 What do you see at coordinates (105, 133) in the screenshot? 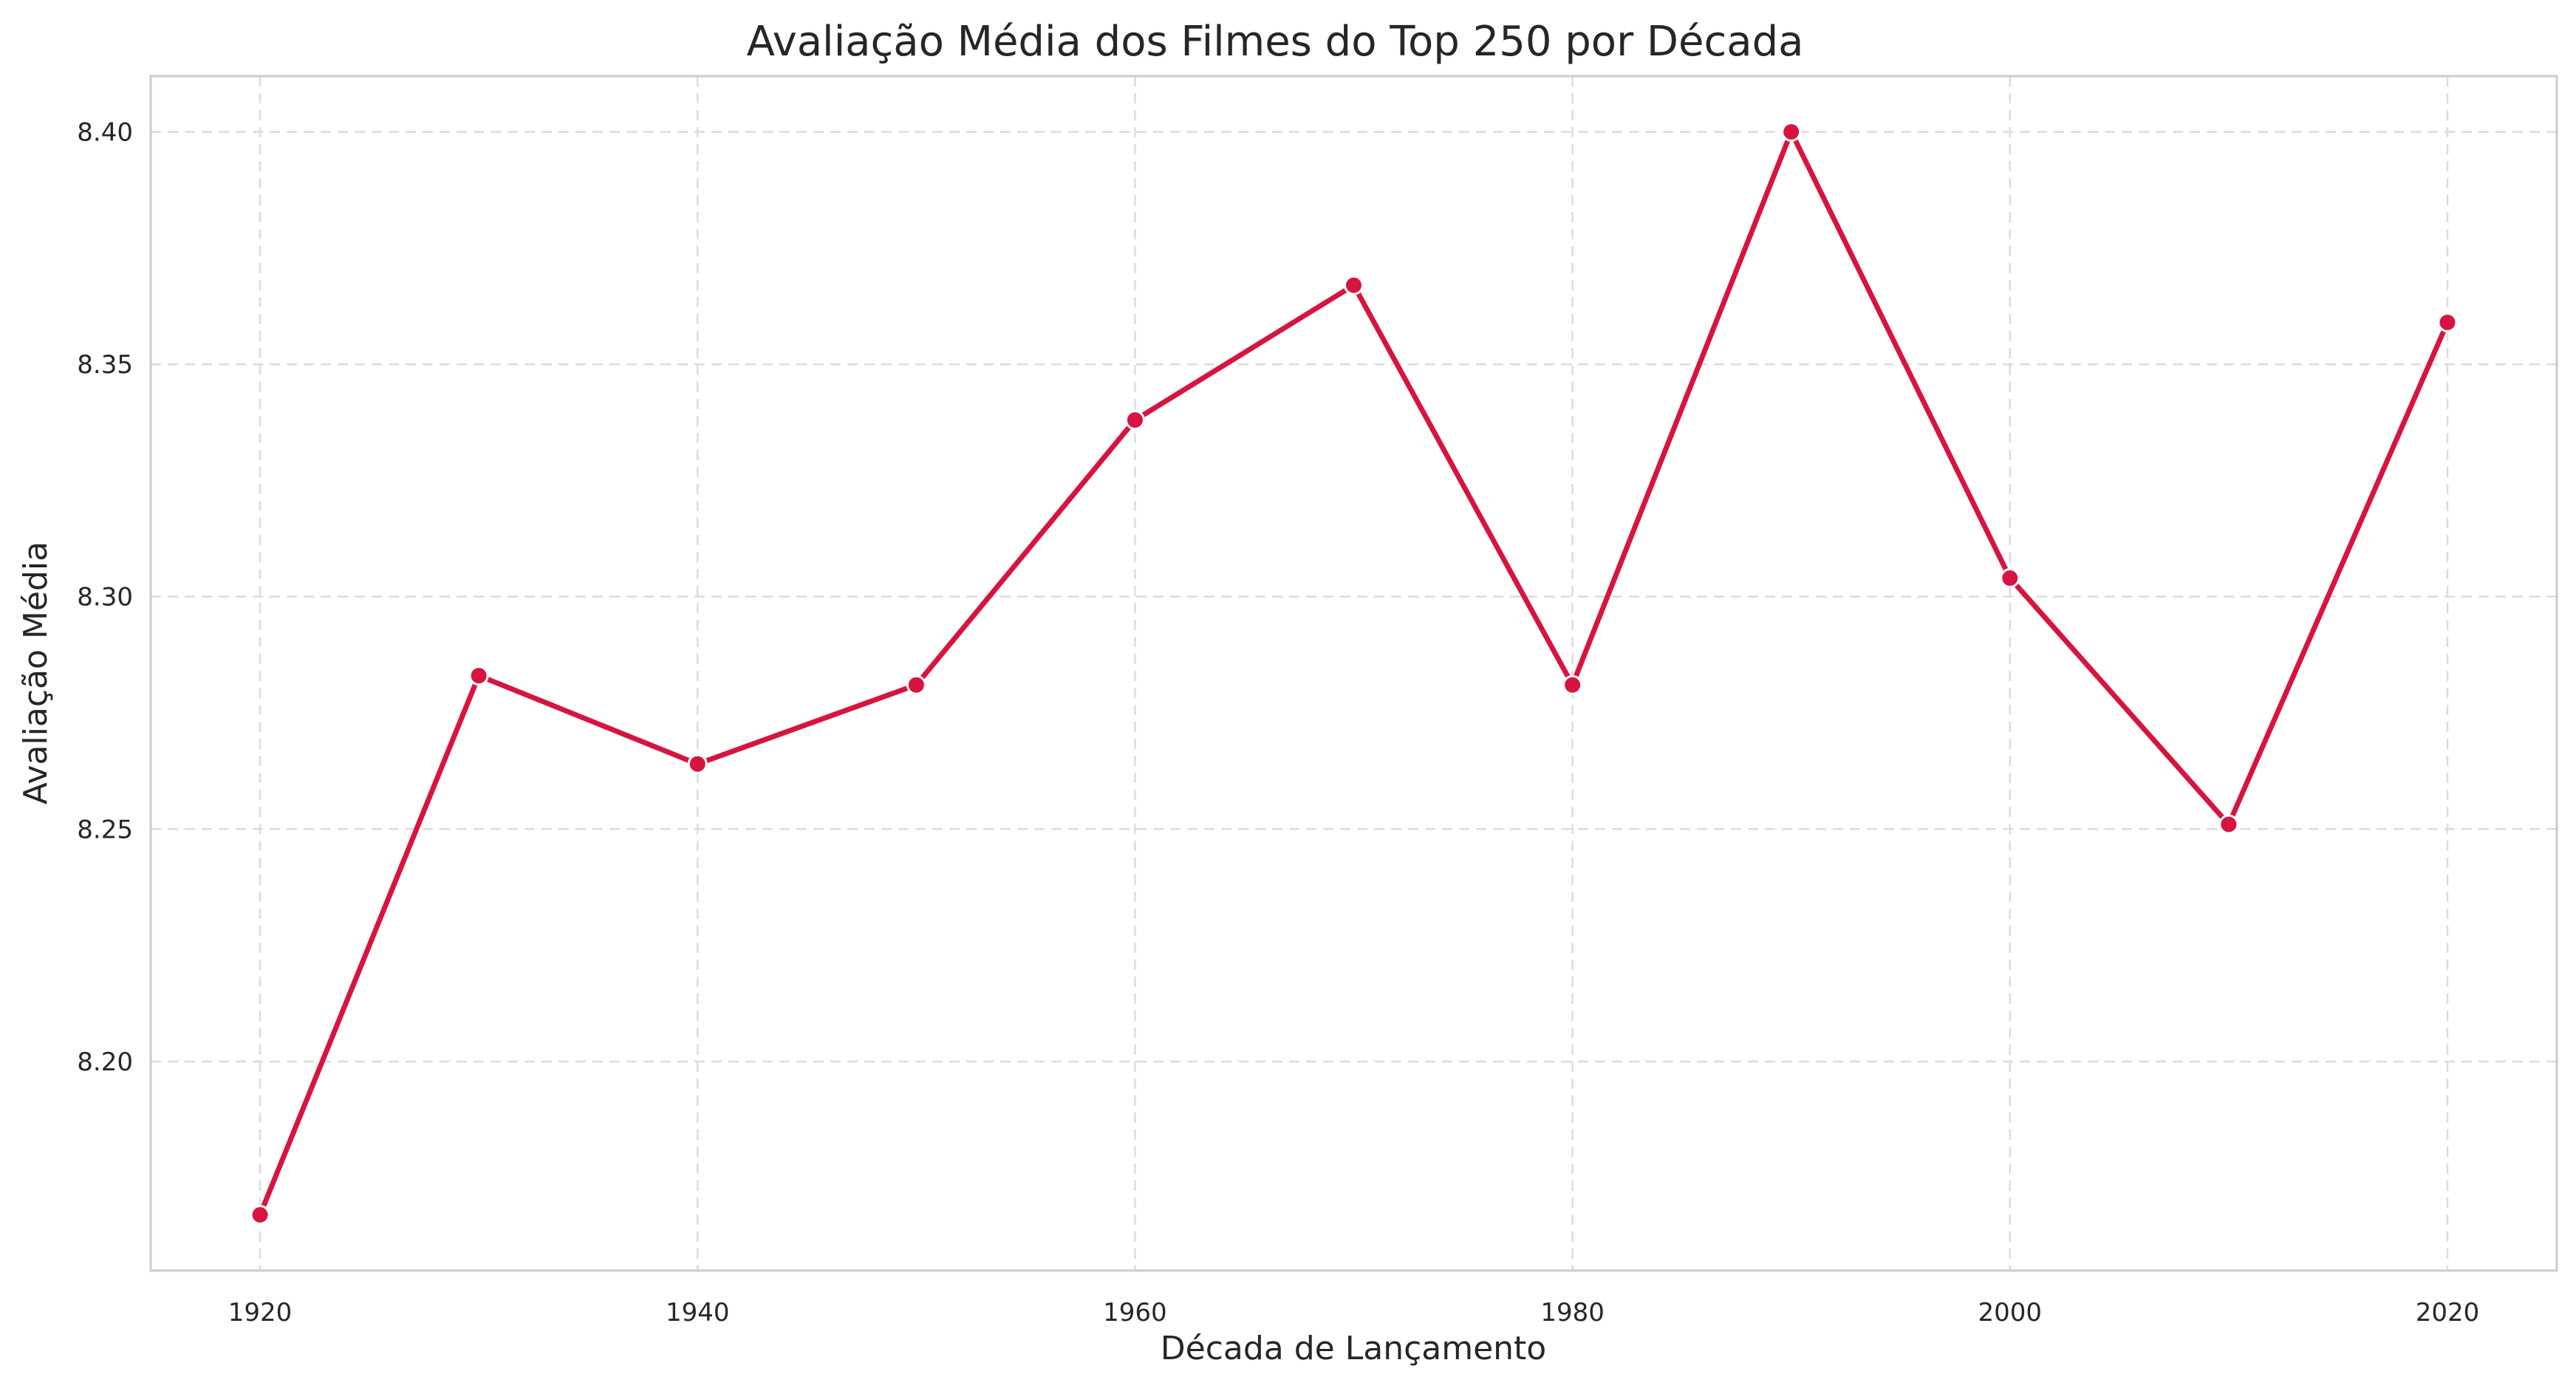
I see `y-tick-label: 8.40` at bounding box center [105, 133].